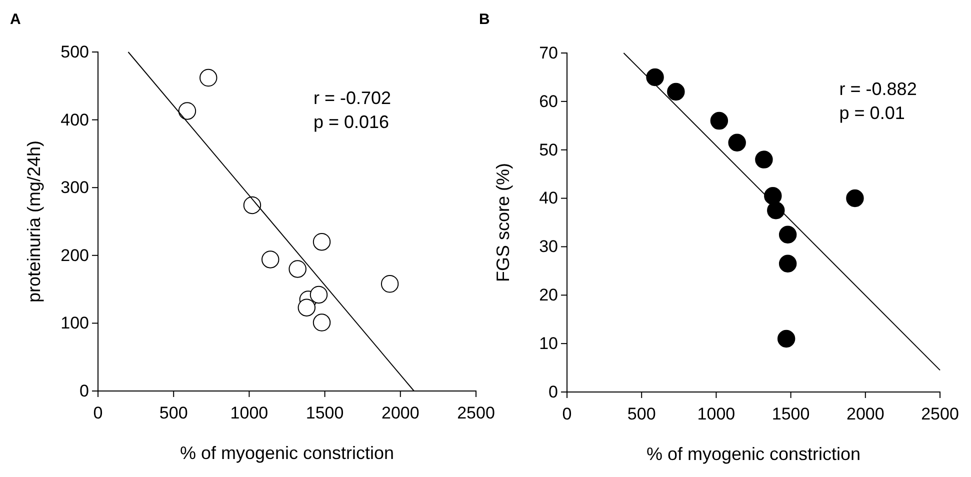 The width and height of the screenshot is (971, 477). What do you see at coordinates (878, 89) in the screenshot?
I see `annotation: r = -0.882` at bounding box center [878, 89].